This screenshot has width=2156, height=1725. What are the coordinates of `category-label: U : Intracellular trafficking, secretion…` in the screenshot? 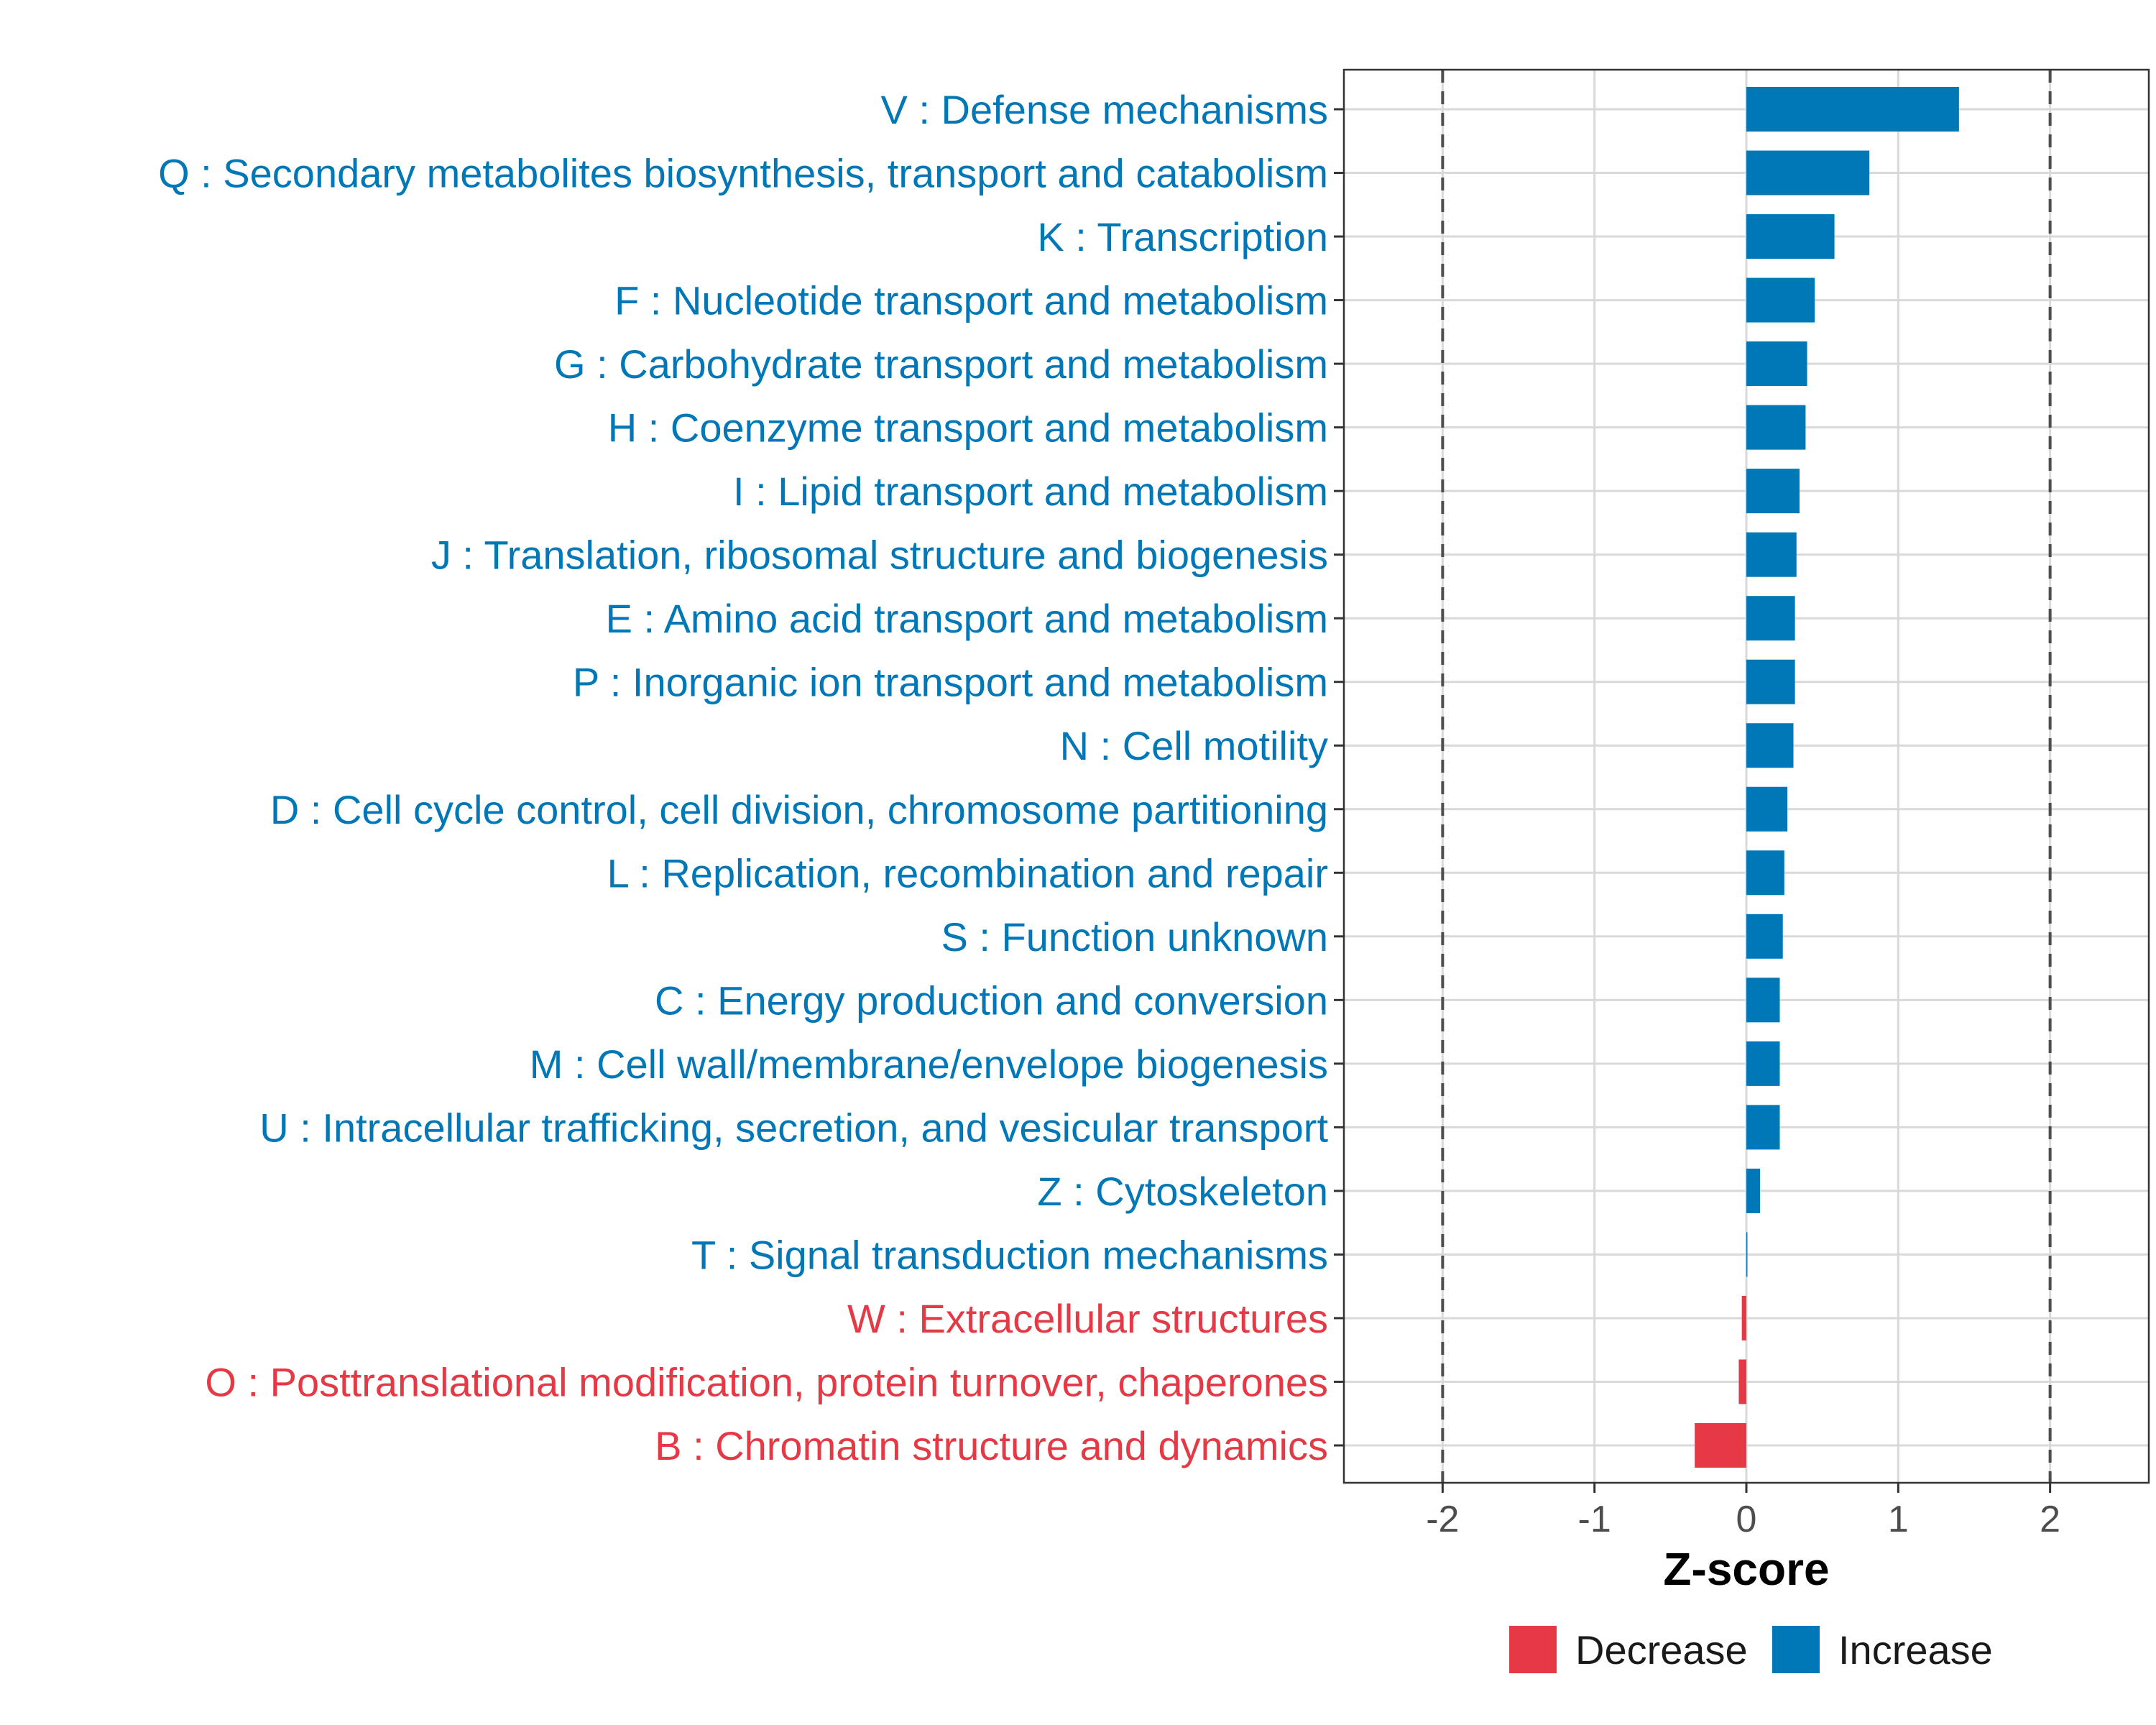 It's located at (794, 1127).